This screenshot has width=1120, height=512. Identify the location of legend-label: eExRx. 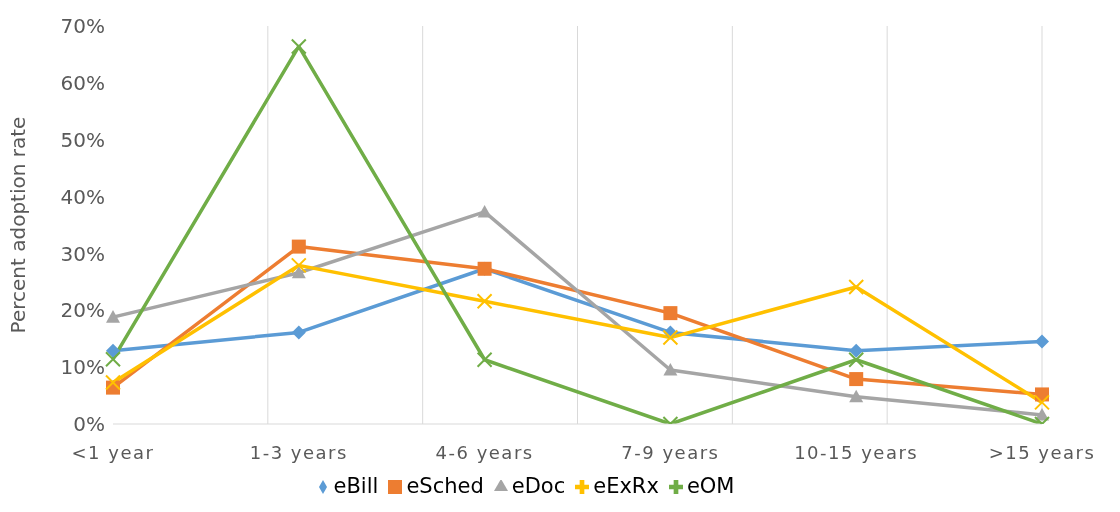
(626, 486).